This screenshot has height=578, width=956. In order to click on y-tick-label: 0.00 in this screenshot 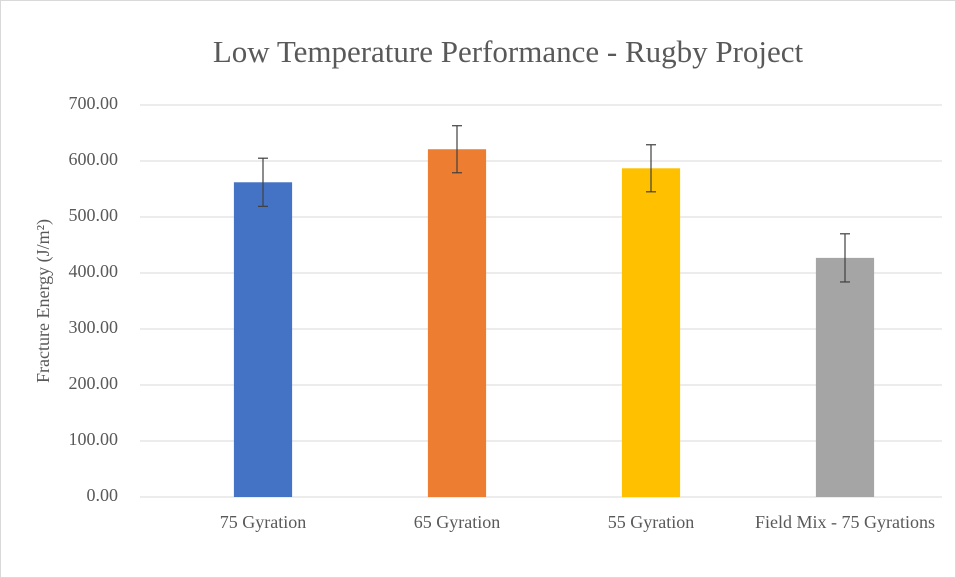, I will do `click(103, 495)`.